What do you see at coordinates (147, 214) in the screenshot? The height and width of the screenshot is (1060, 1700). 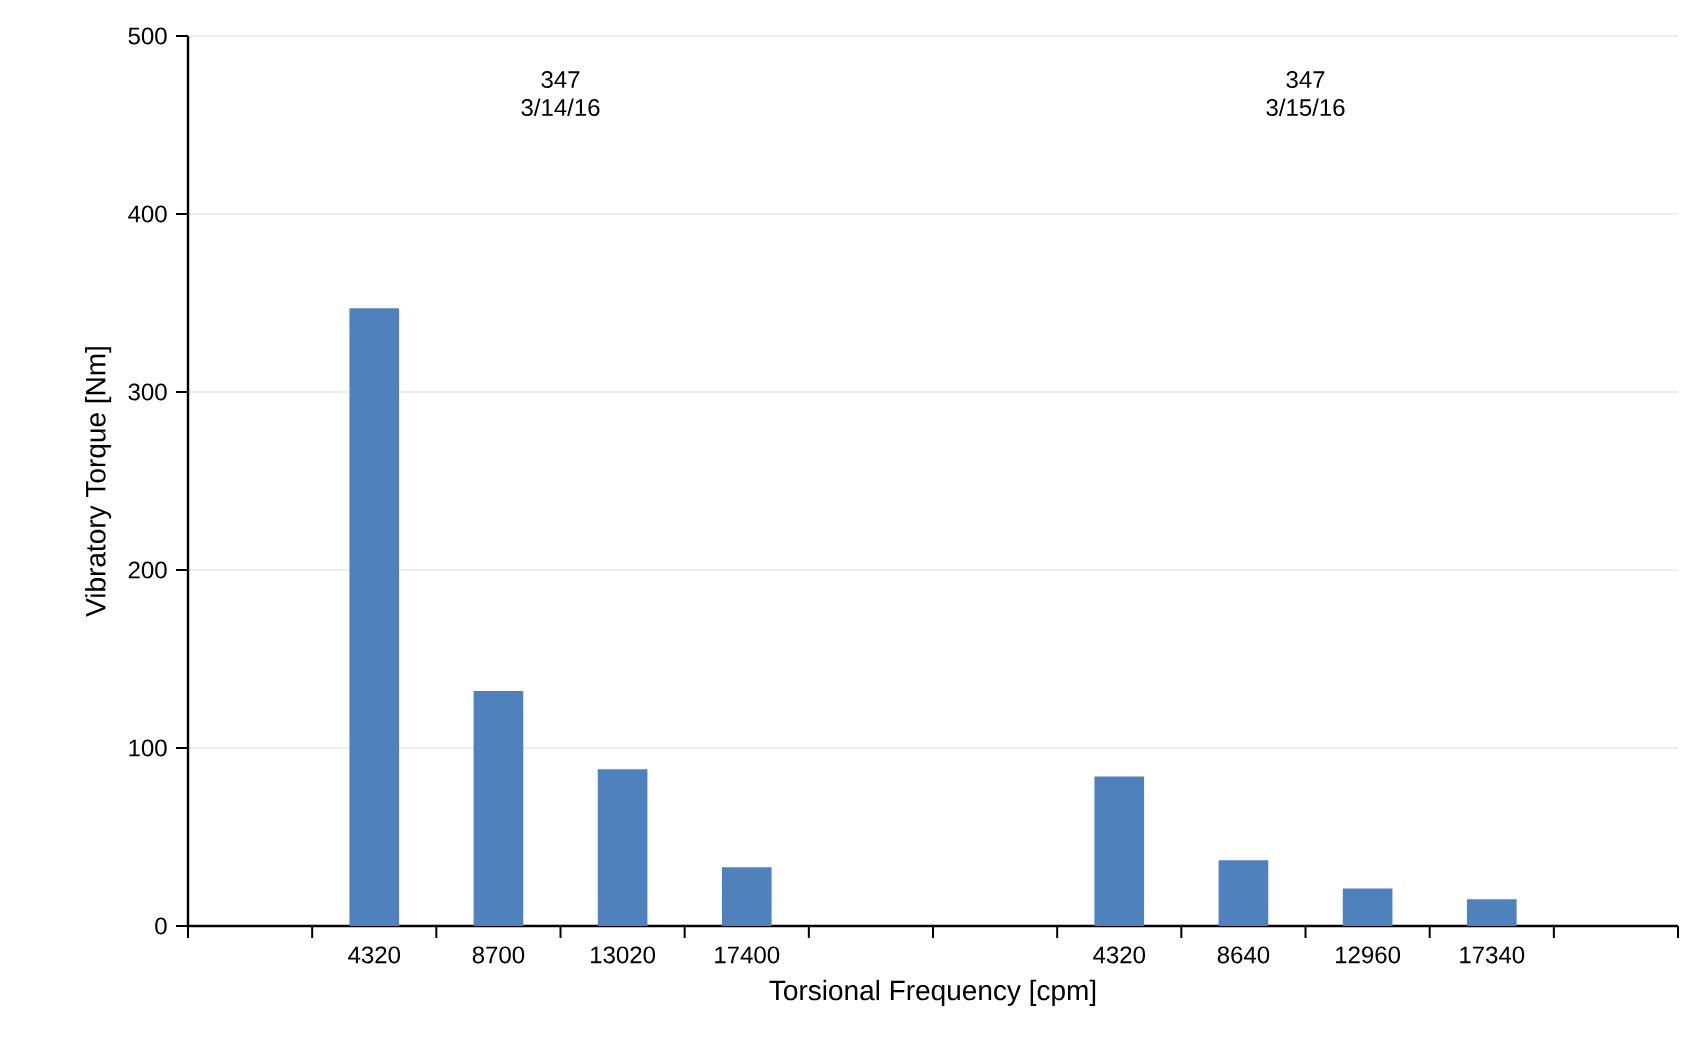 I see `y-tick-label: 400` at bounding box center [147, 214].